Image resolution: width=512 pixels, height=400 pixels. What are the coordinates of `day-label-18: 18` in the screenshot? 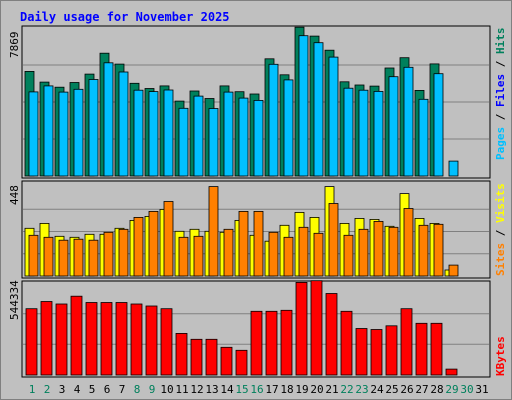 It's located at (286, 389).